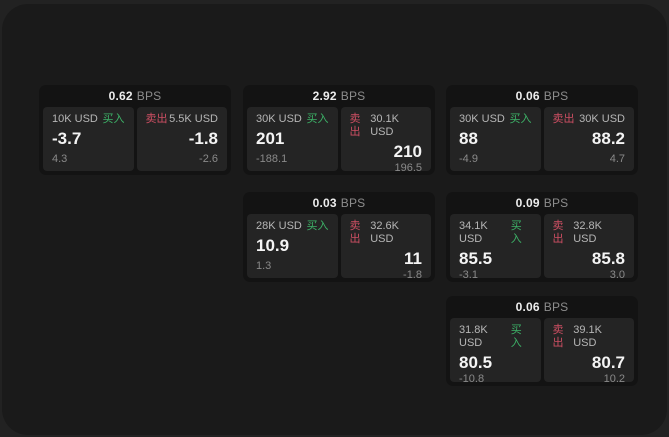  What do you see at coordinates (473, 336) in the screenshot?
I see `buy-size: 31.8K USD` at bounding box center [473, 336].